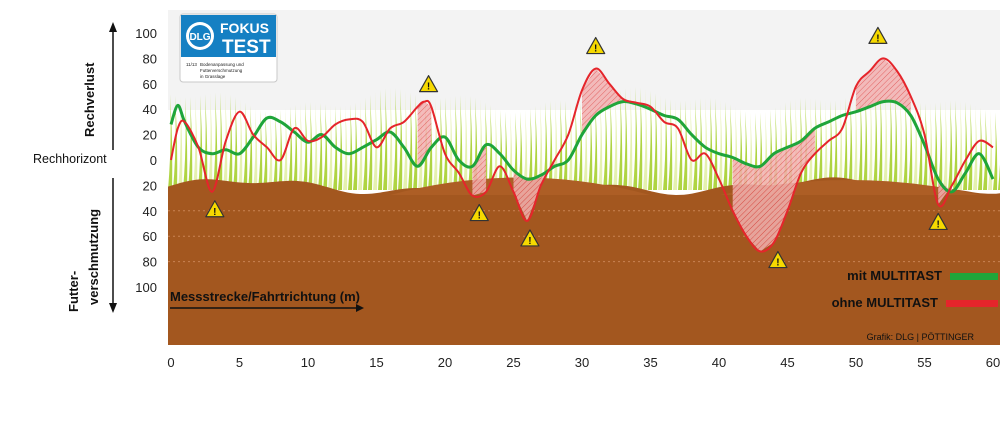  Describe the element at coordinates (894, 275) in the screenshot. I see `legend-label-mit: mit MULTITAST` at that location.